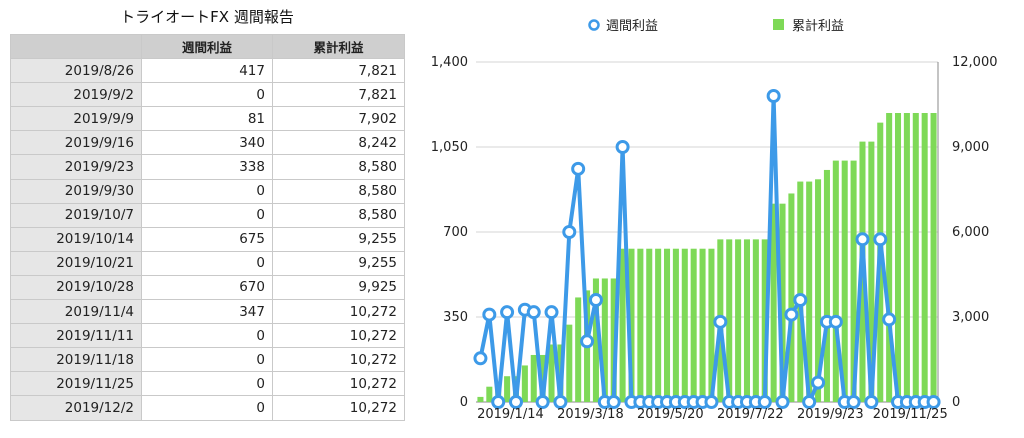  What do you see at coordinates (207, 239) in the screenshot?
I see `table-row: 2019/10/14 675 9,255` at bounding box center [207, 239].